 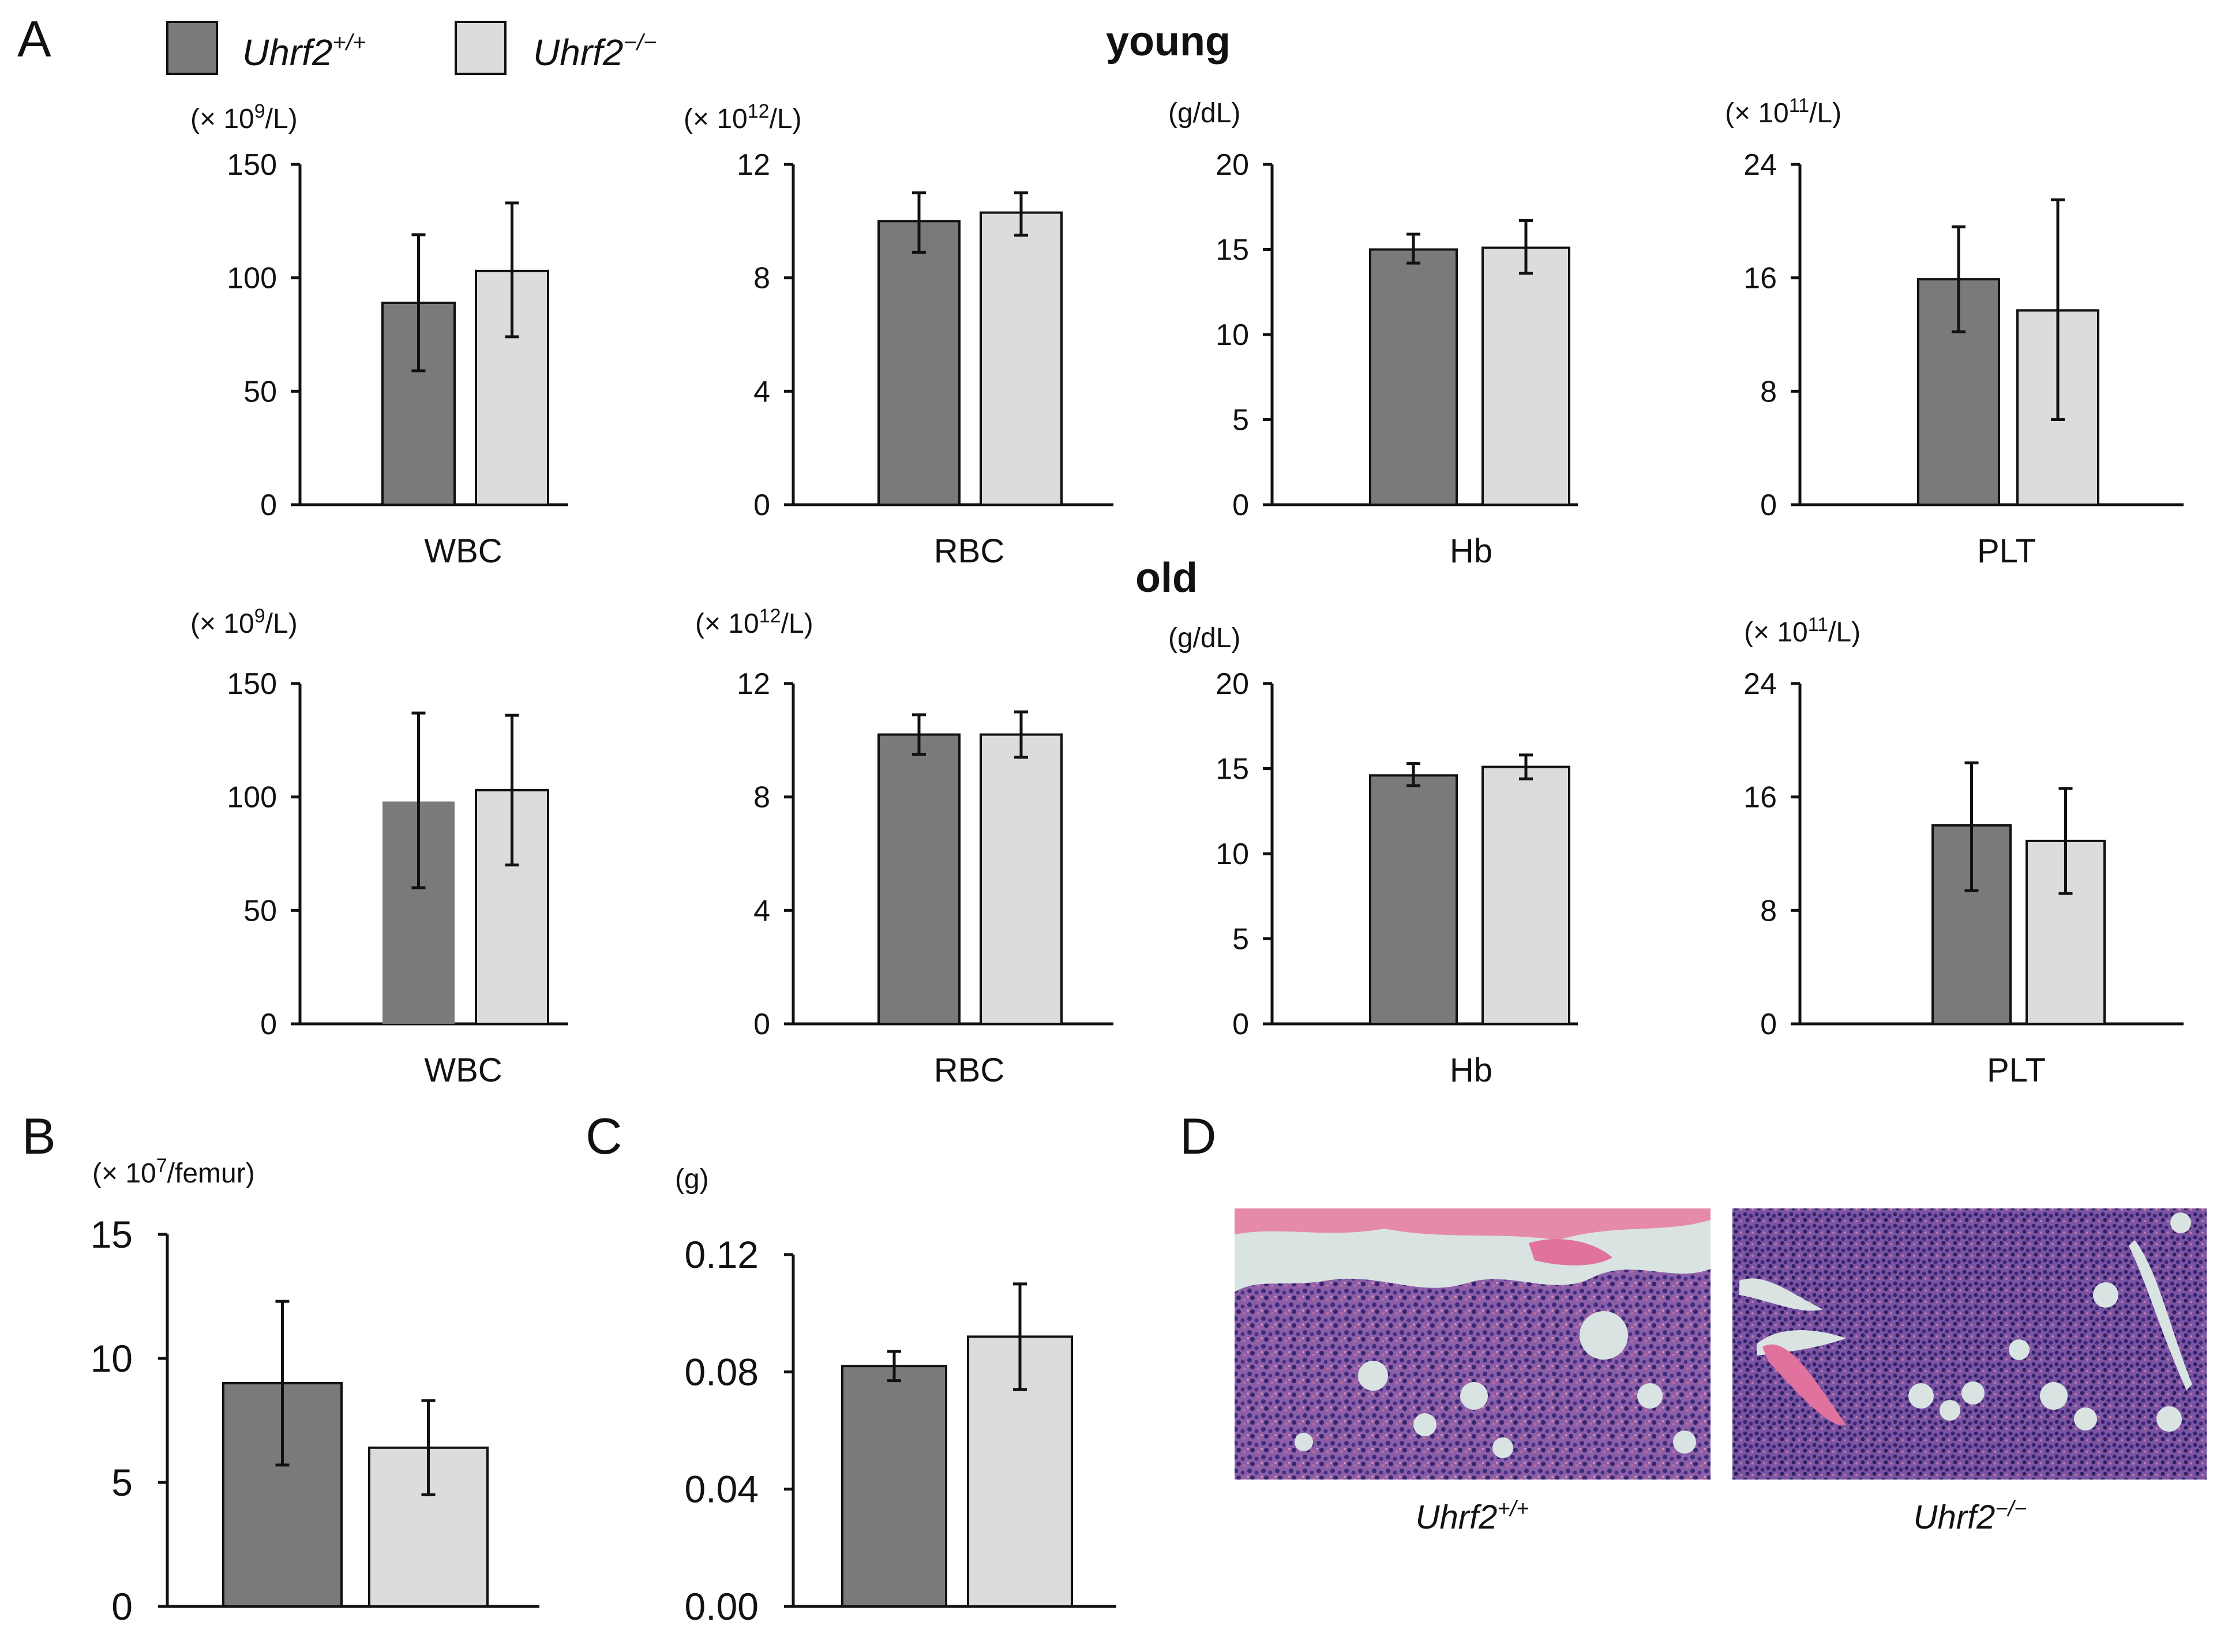 What do you see at coordinates (722, 1372) in the screenshot?
I see `y-tick-label: 0.08` at bounding box center [722, 1372].